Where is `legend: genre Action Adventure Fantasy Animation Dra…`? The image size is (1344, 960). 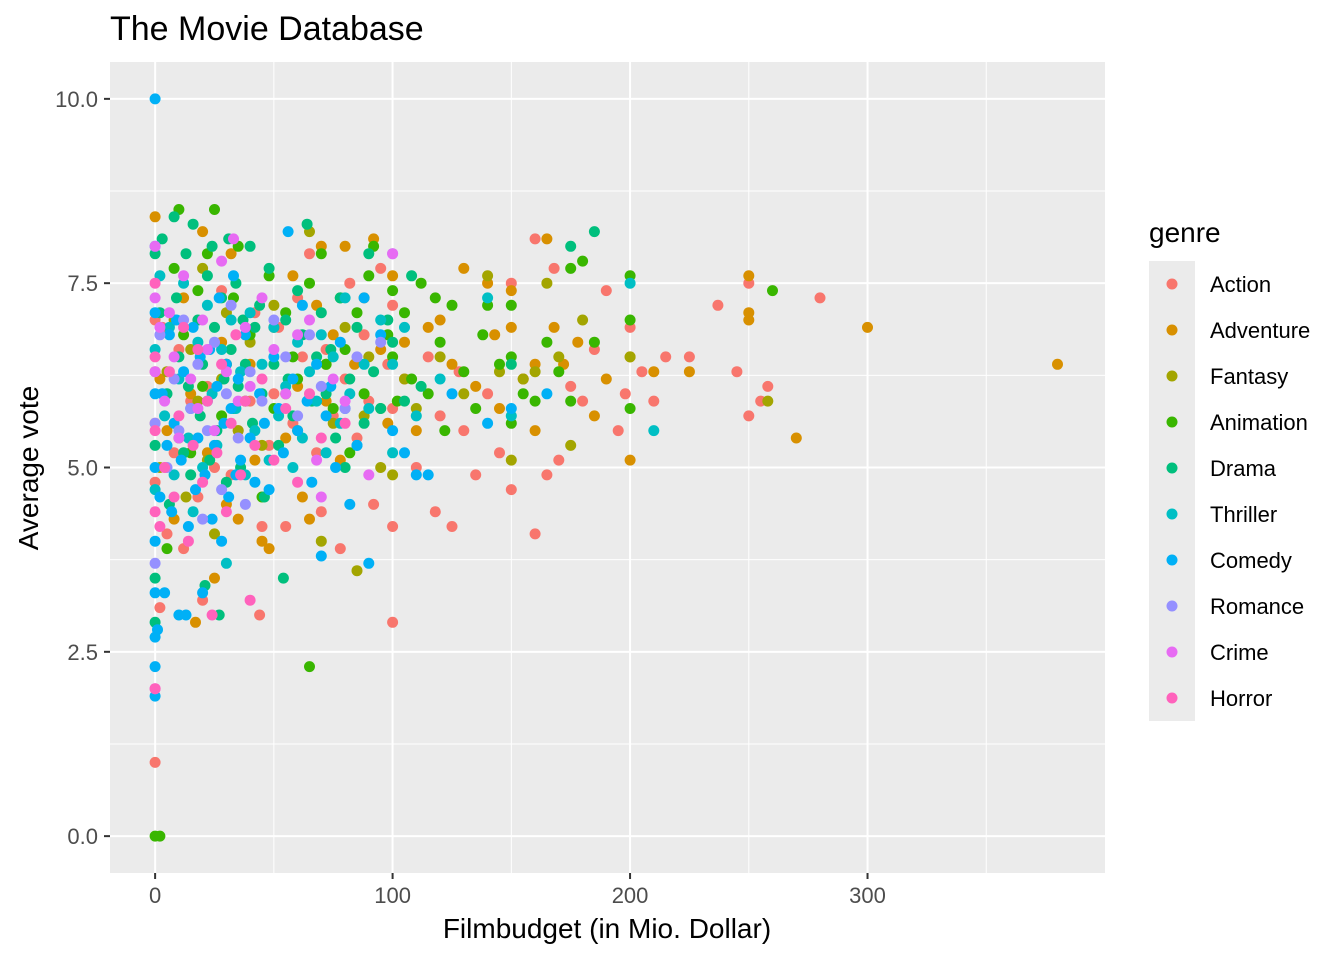 legend: genre Action Adventure Fantasy Animation Dra… is located at coordinates (1229, 469).